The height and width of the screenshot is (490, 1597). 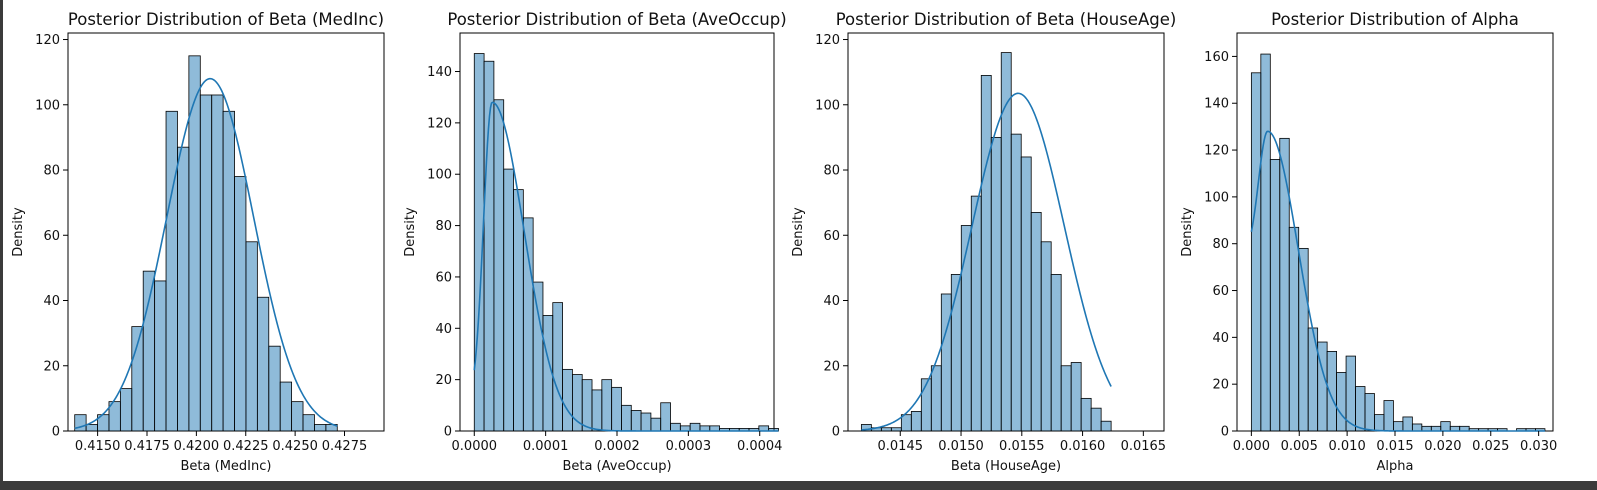 What do you see at coordinates (1220, 245) in the screenshot?
I see `y-axis-ticks: 0 20 40 60 80 100 120 140 160` at bounding box center [1220, 245].